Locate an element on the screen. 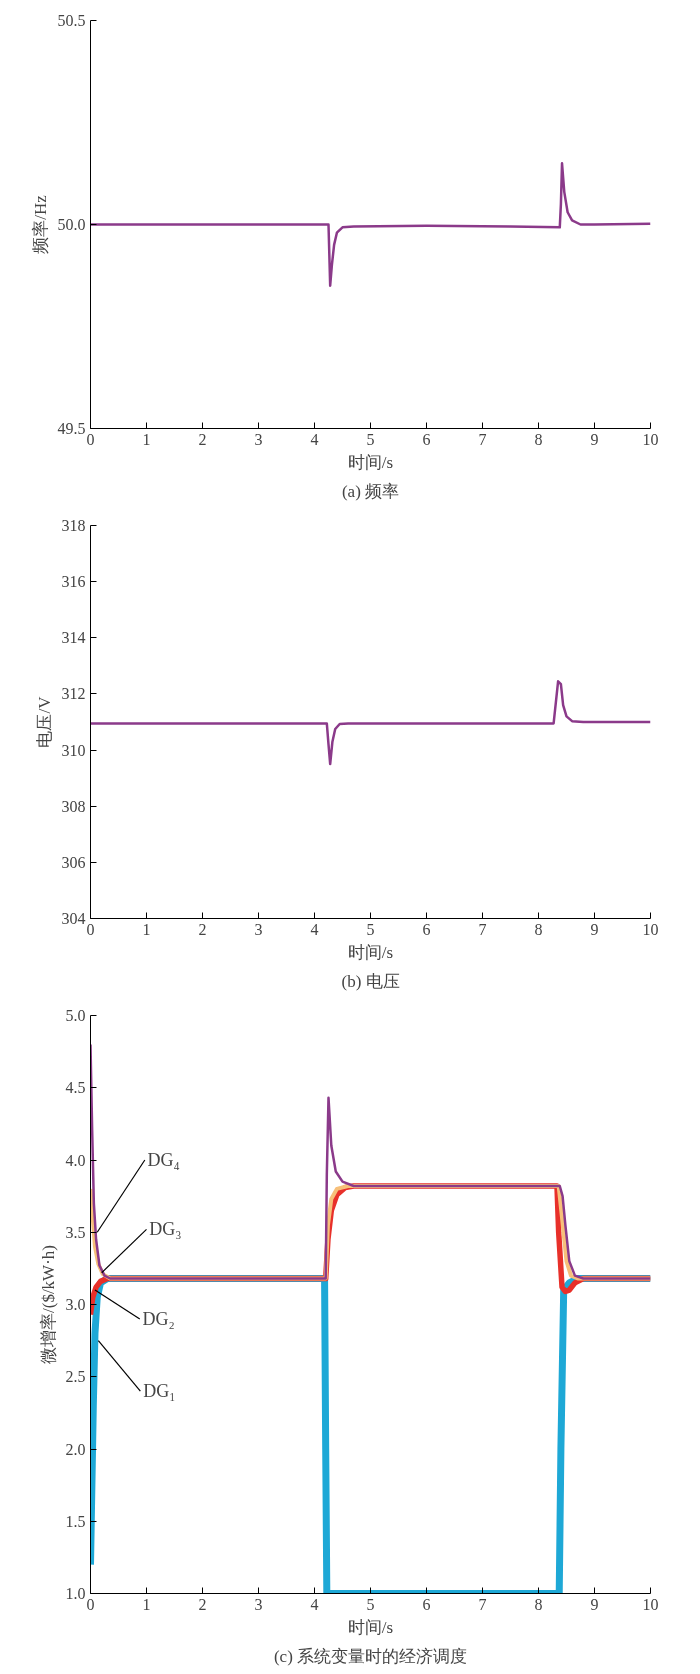 This screenshot has height=1674, width=700. y-tick-label: 50.5 is located at coordinates (71, 20).